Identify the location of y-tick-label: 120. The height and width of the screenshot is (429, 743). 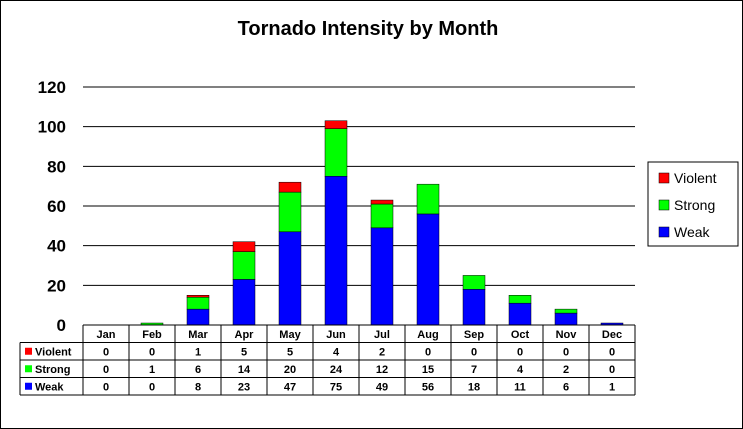
(52, 87).